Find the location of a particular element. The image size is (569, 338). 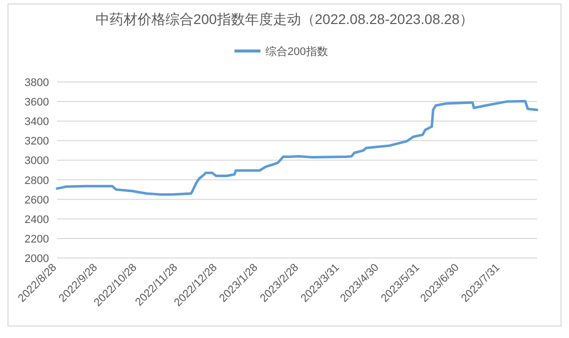

chart-title: 中药材价格综合200指数年度走动（2022.08.28-2023.08.28） is located at coordinates (284, 19).